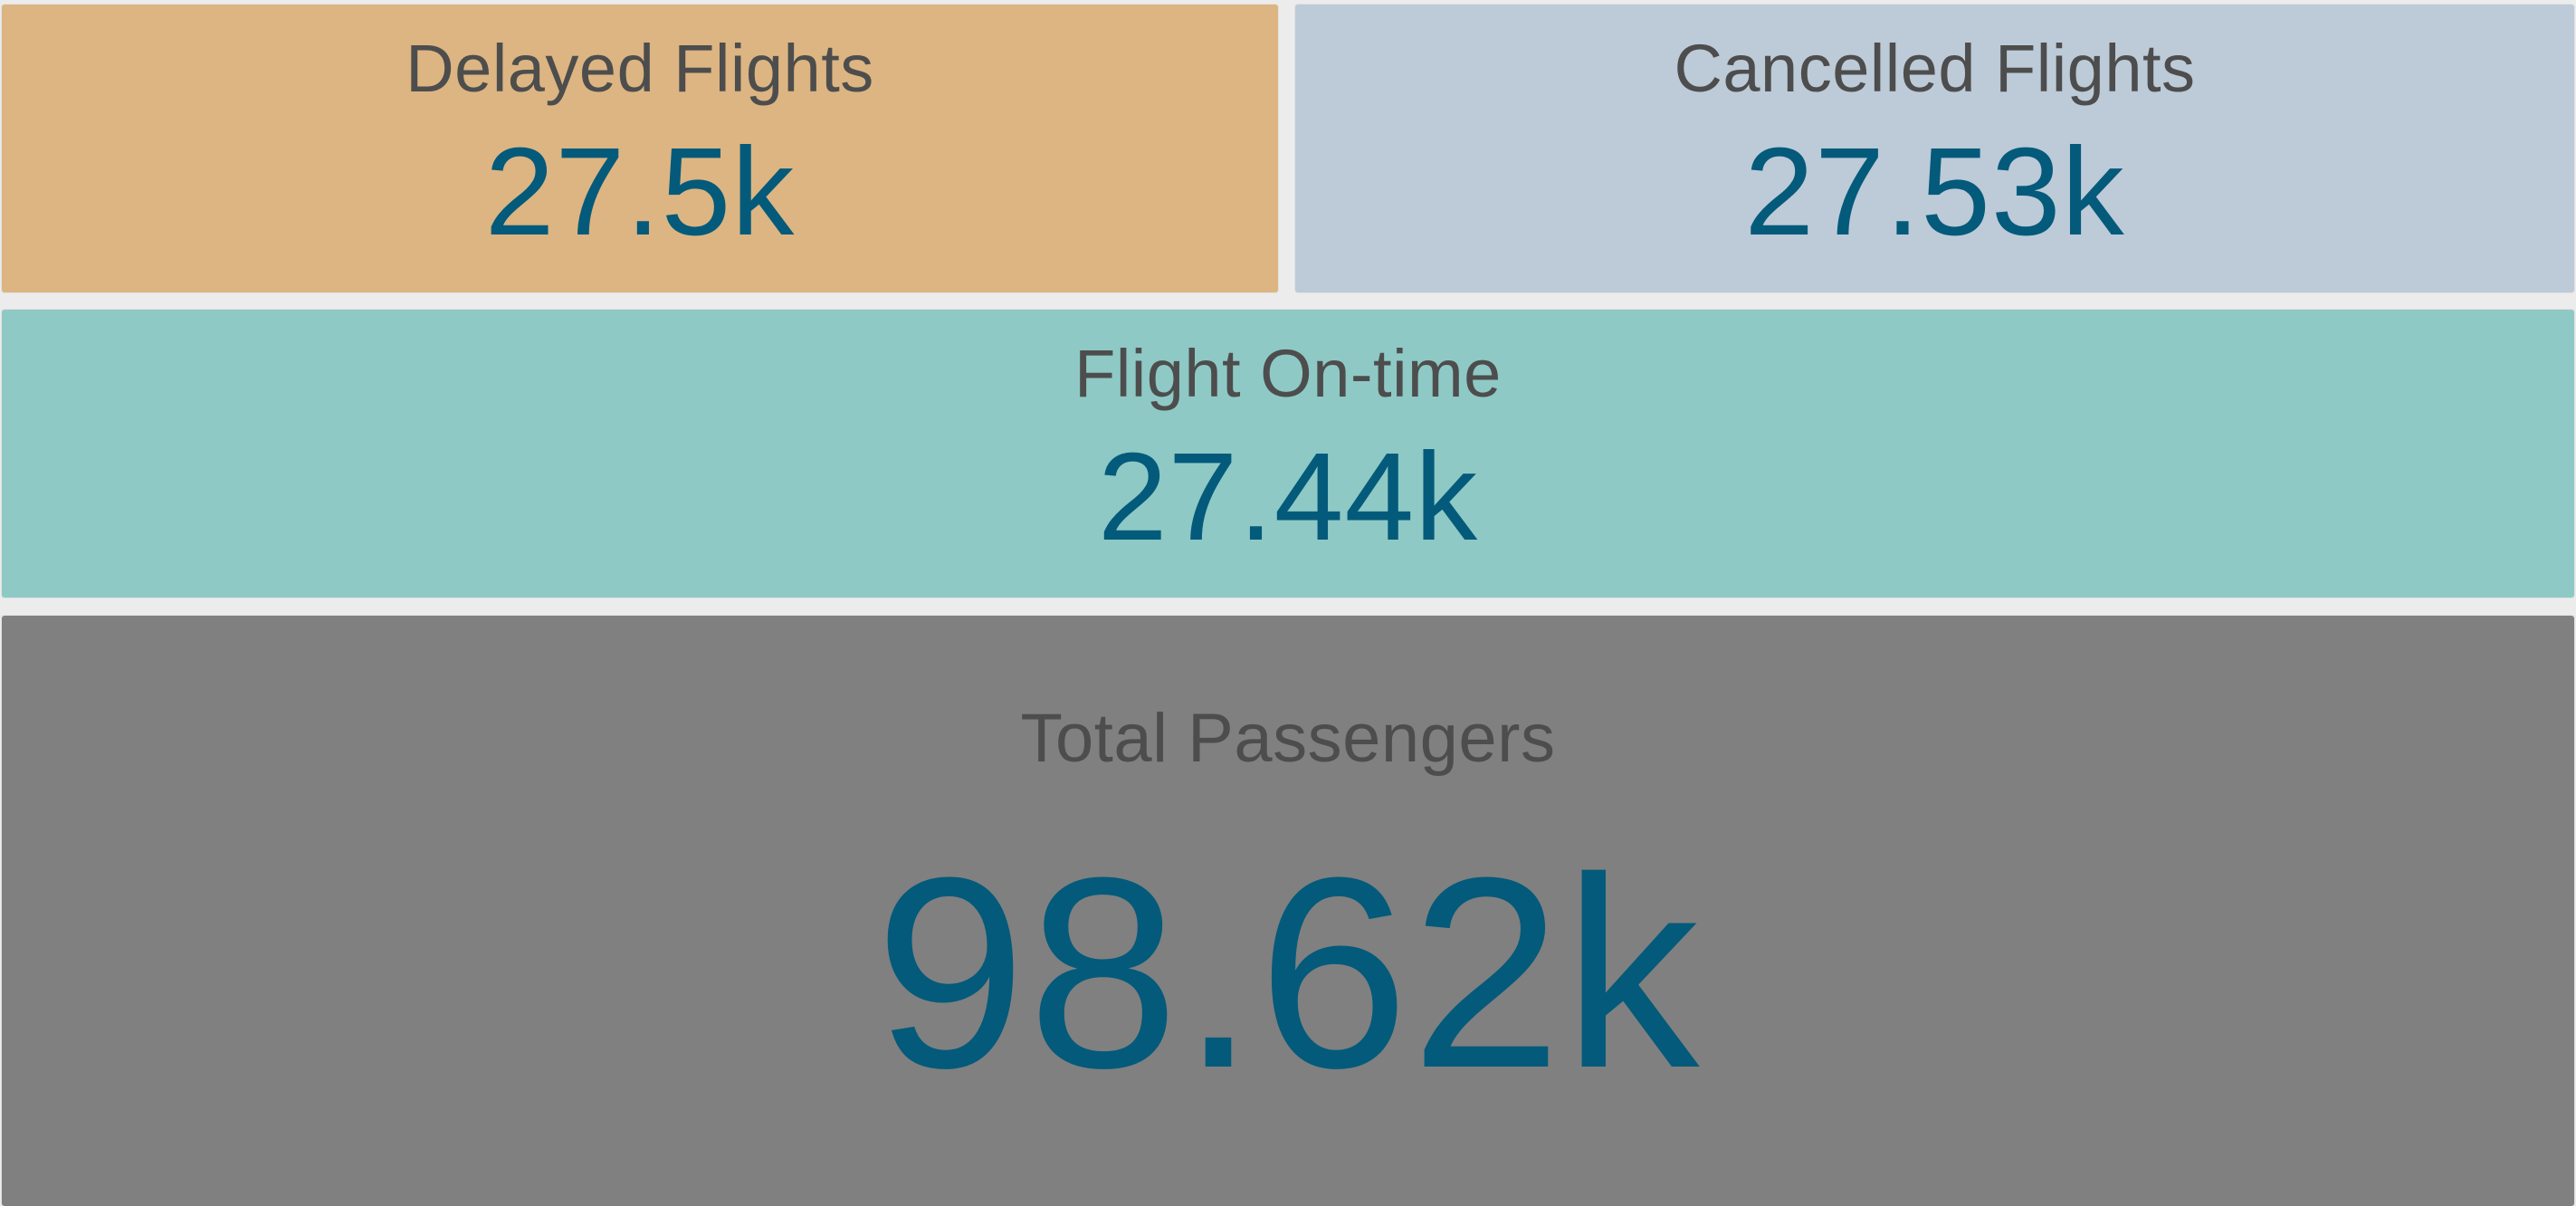 This screenshot has height=1206, width=2576. Describe the element at coordinates (1288, 374) in the screenshot. I see `flight-on-time-title: Flight On-time` at that location.